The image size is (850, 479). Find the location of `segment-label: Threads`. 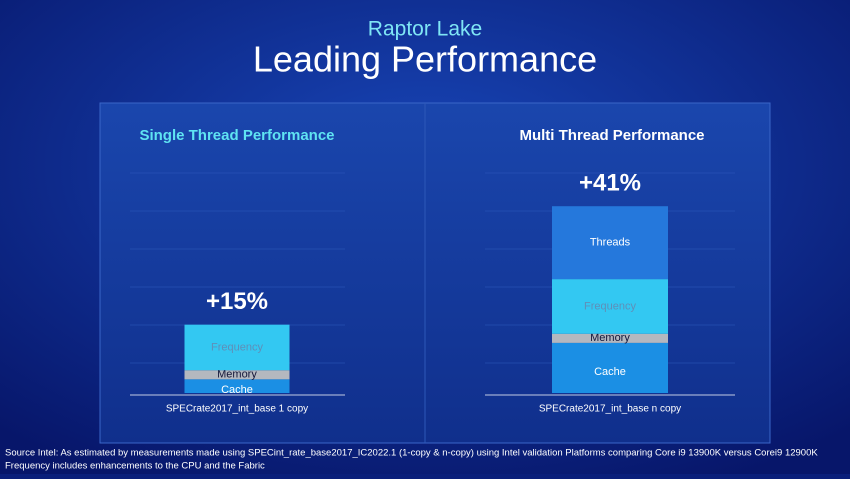

segment-label: Threads is located at coordinates (610, 243).